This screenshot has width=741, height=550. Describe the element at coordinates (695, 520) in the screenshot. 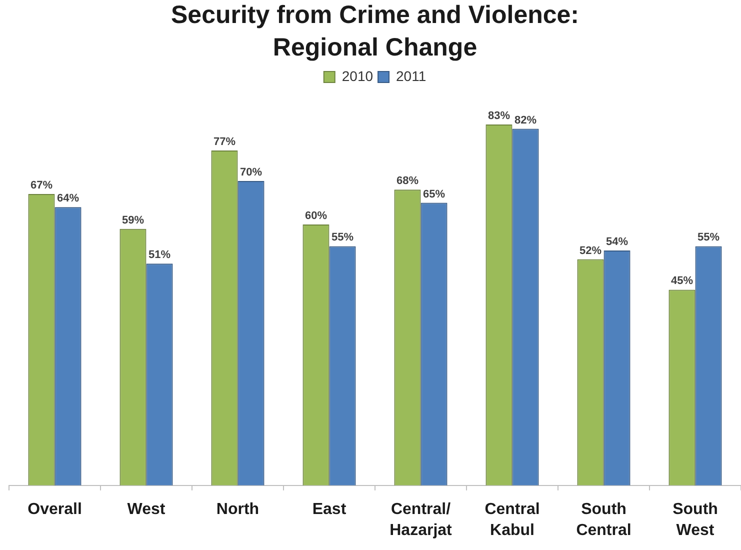

I see `x-tick-label: South West` at that location.